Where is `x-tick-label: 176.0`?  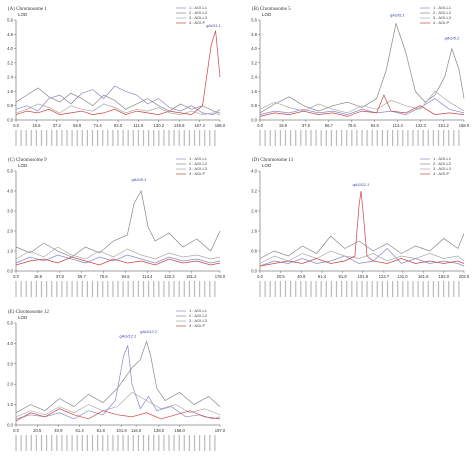
x-tick-label: 176.0 is located at coordinates (220, 276).